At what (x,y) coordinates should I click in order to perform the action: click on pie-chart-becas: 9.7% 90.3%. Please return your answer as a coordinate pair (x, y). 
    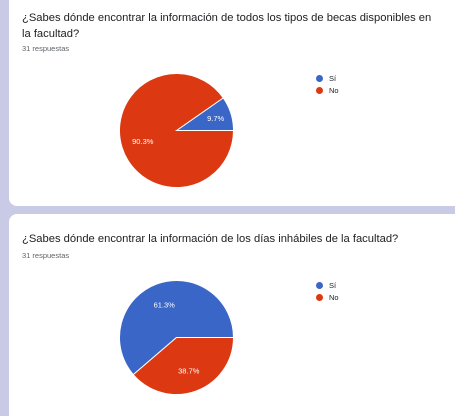
    Looking at the image, I should click on (177, 130).